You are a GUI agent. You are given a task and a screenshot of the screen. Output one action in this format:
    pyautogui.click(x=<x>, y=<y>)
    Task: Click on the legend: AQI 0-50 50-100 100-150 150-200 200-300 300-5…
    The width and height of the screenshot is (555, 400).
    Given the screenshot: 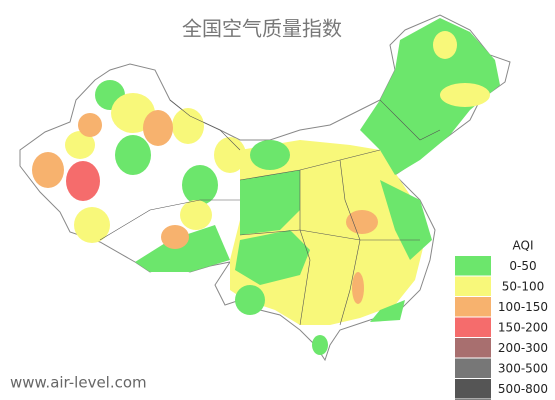 What is the action you would take?
    pyautogui.click(x=504, y=318)
    